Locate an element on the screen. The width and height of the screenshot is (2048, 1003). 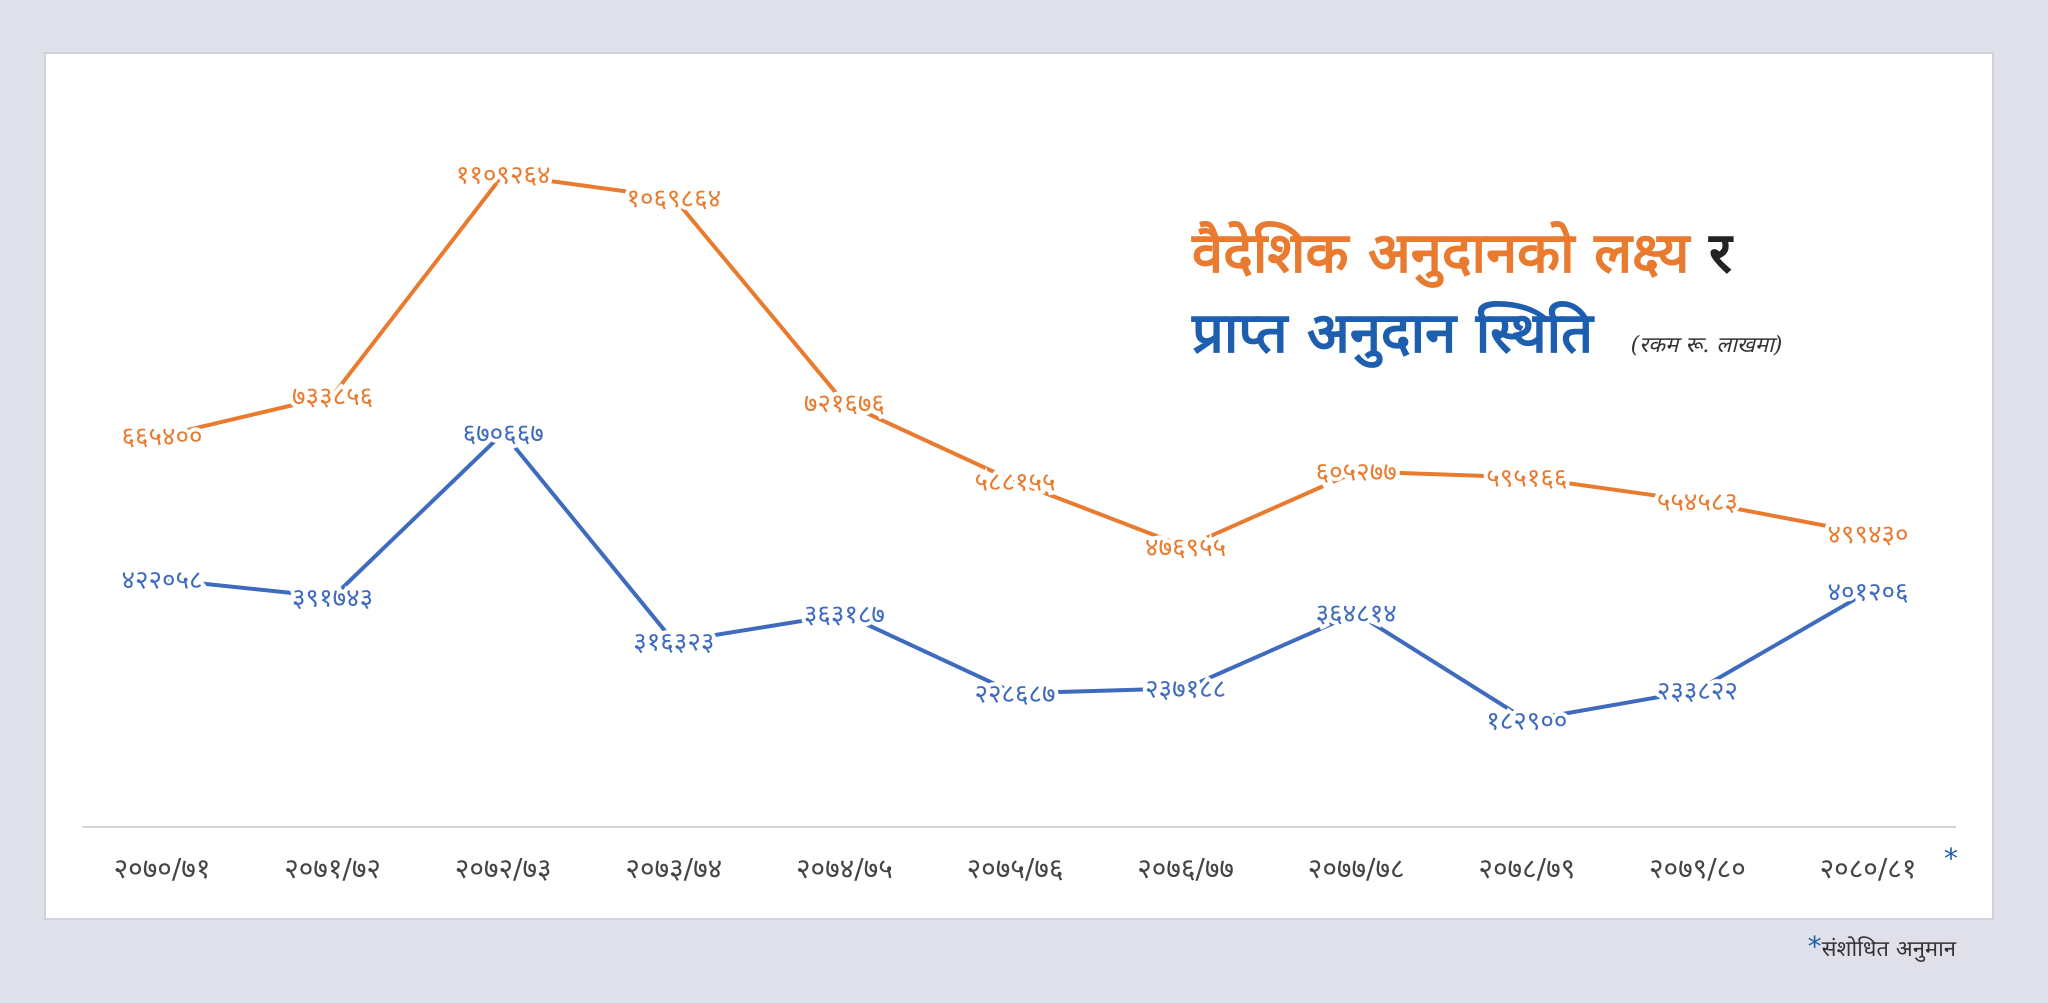
unit-note: (रकम रू. लाखमा) is located at coordinates (1706, 345).